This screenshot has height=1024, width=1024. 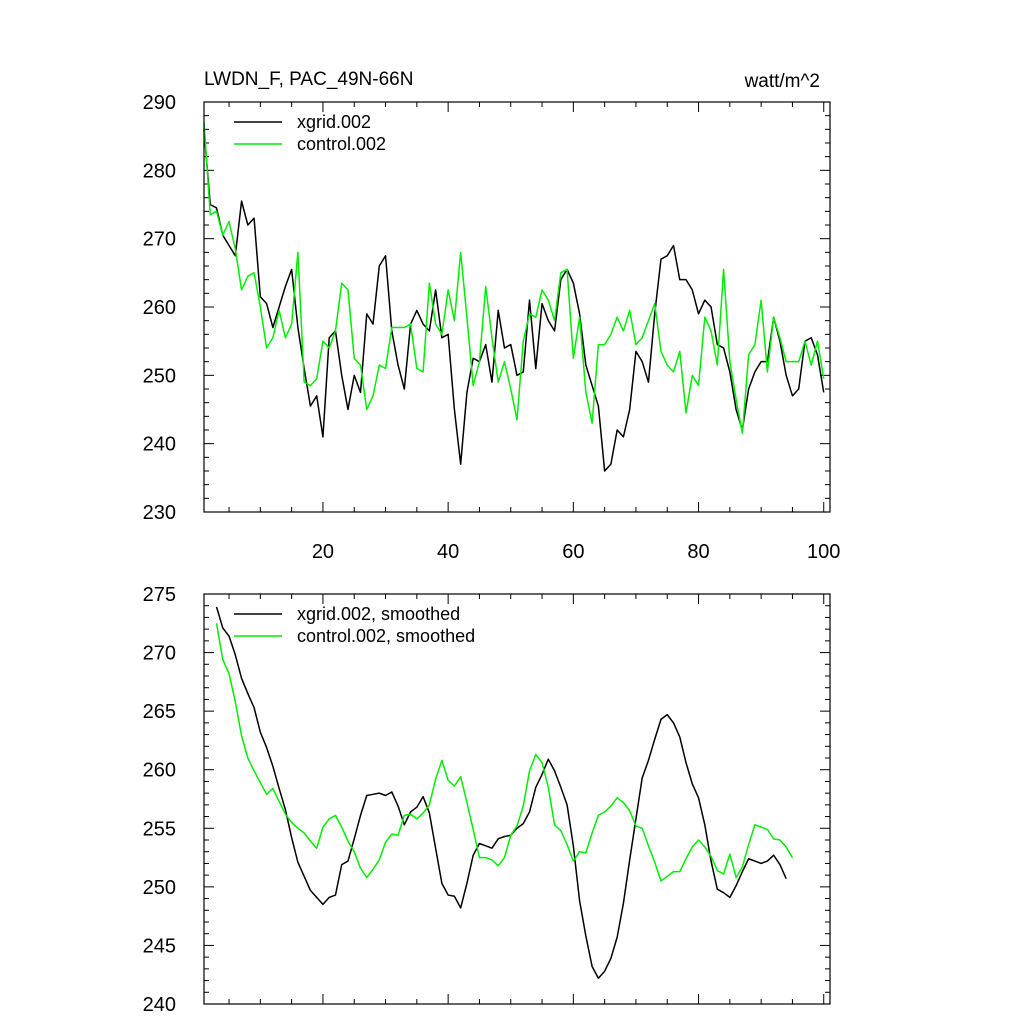 I want to click on y-tick-label: 255, so click(x=159, y=829).